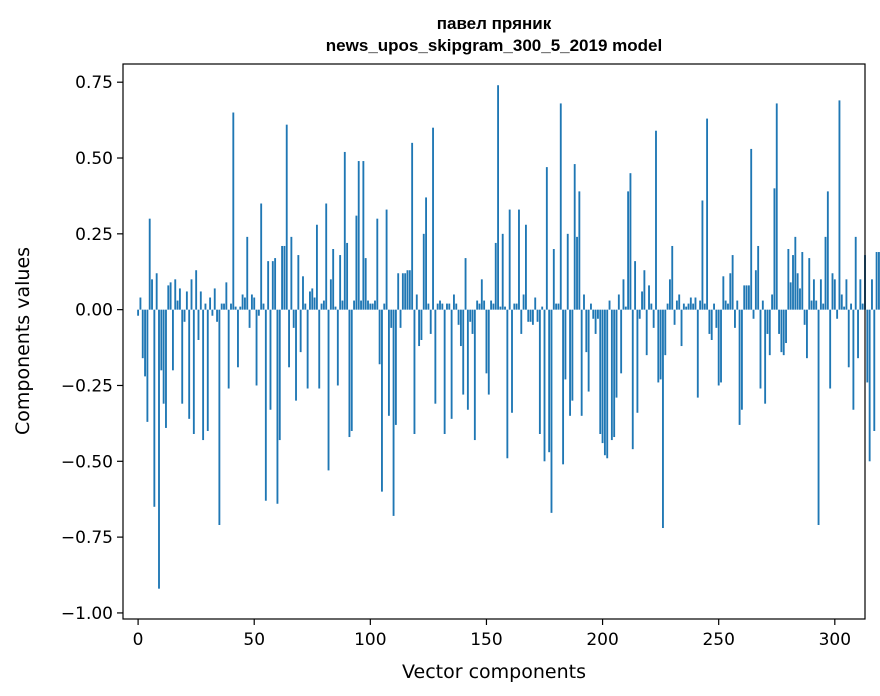 The height and width of the screenshot is (696, 880). What do you see at coordinates (23, 341) in the screenshot?
I see `y-axis-label: Components values` at bounding box center [23, 341].